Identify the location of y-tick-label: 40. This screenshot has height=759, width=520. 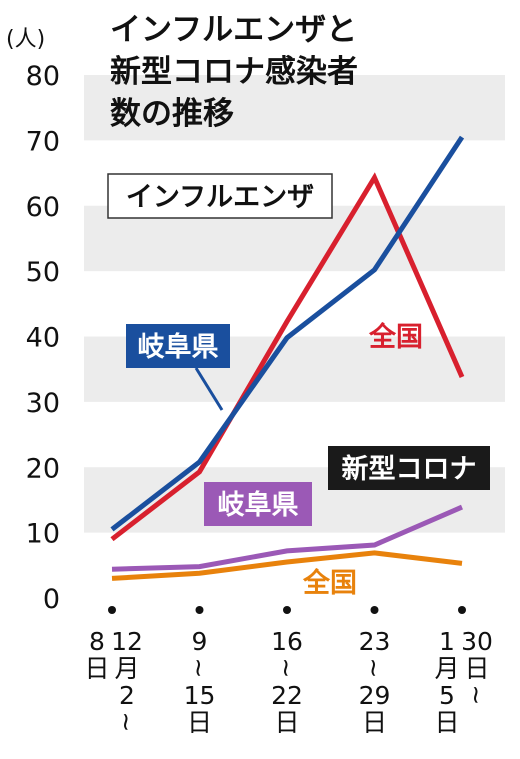
(43, 338).